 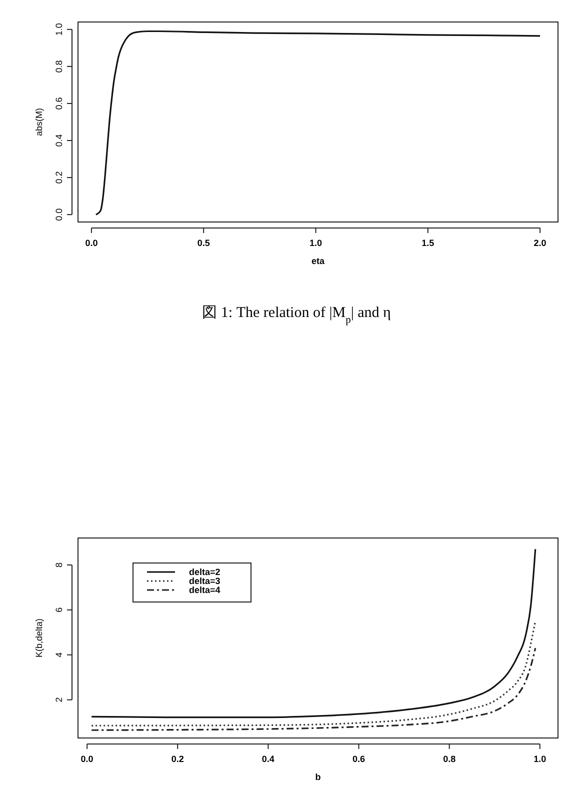 I want to click on x-tick-label: 0.2, so click(x=177, y=759).